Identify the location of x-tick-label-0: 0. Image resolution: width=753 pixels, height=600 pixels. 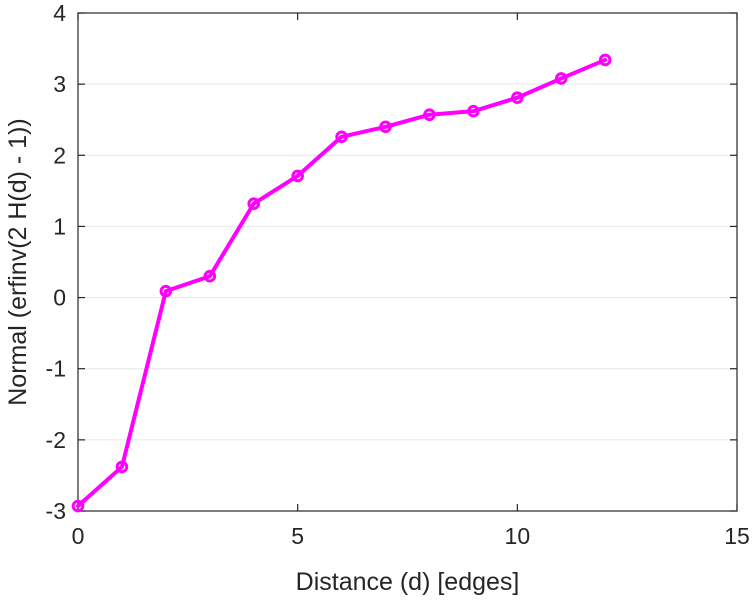
(78, 536).